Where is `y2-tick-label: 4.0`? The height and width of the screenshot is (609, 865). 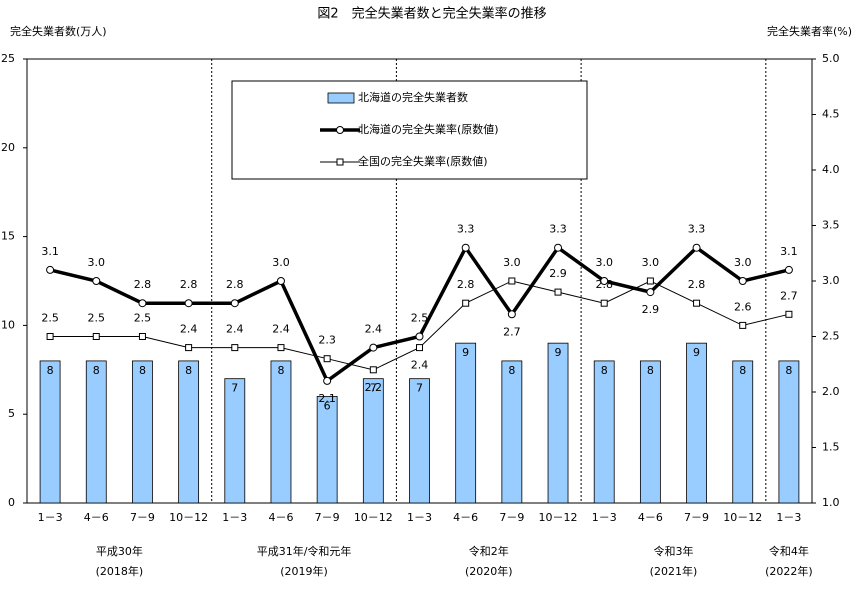 y2-tick-label: 4.0 is located at coordinates (831, 169).